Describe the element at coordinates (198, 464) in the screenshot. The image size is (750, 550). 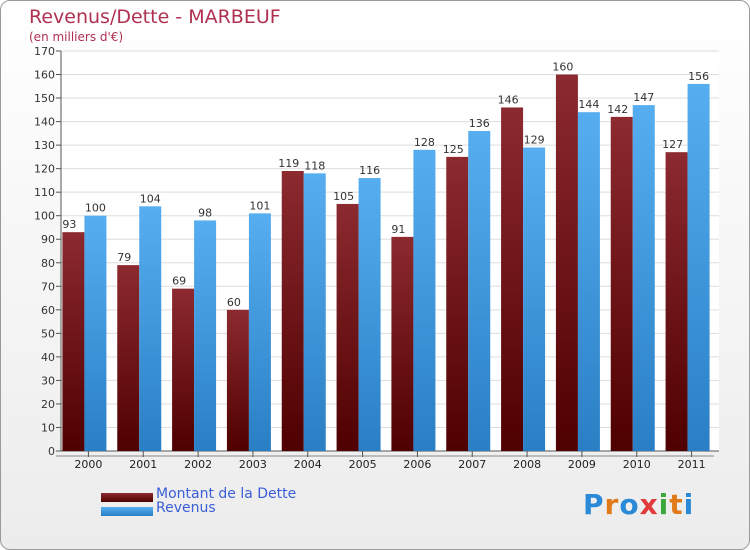
I see `x-tick-label: 2002` at that location.